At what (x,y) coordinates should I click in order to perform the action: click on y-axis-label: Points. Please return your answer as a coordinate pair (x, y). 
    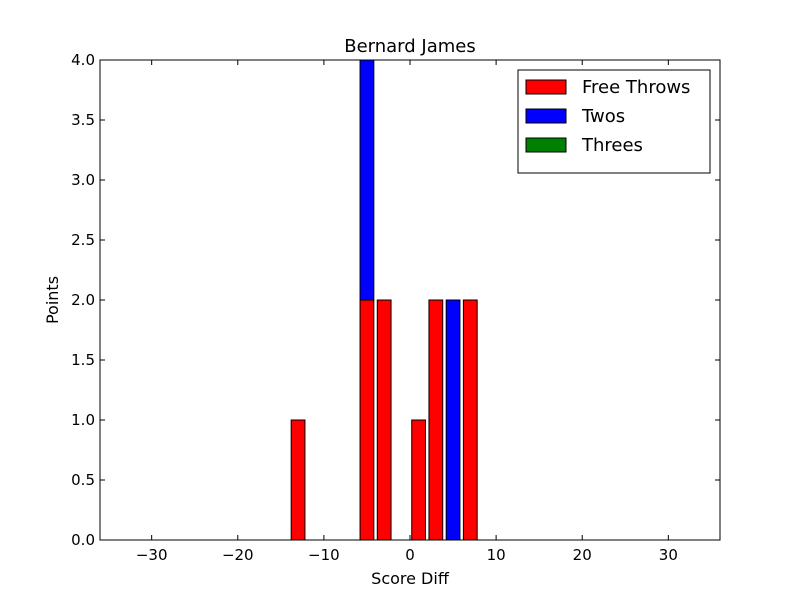
    Looking at the image, I should click on (52, 300).